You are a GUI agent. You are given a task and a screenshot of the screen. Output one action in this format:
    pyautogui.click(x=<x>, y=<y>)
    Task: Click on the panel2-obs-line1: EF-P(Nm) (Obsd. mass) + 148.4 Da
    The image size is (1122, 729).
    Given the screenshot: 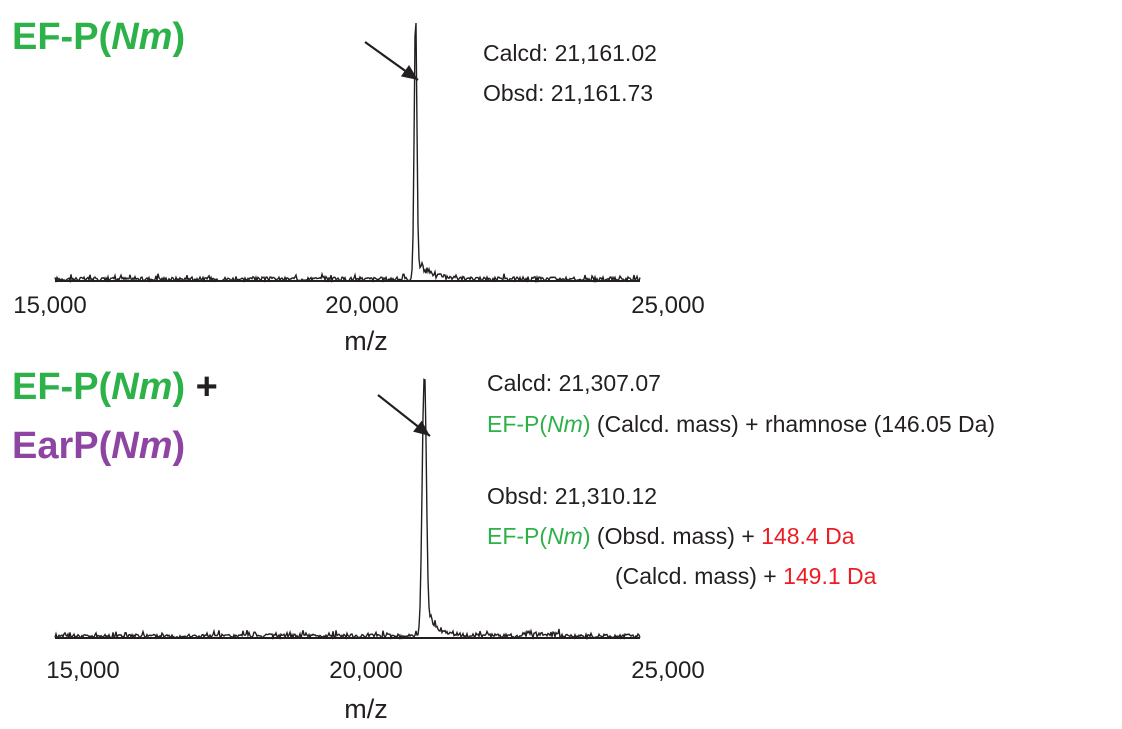 What is the action you would take?
    pyautogui.click(x=671, y=536)
    